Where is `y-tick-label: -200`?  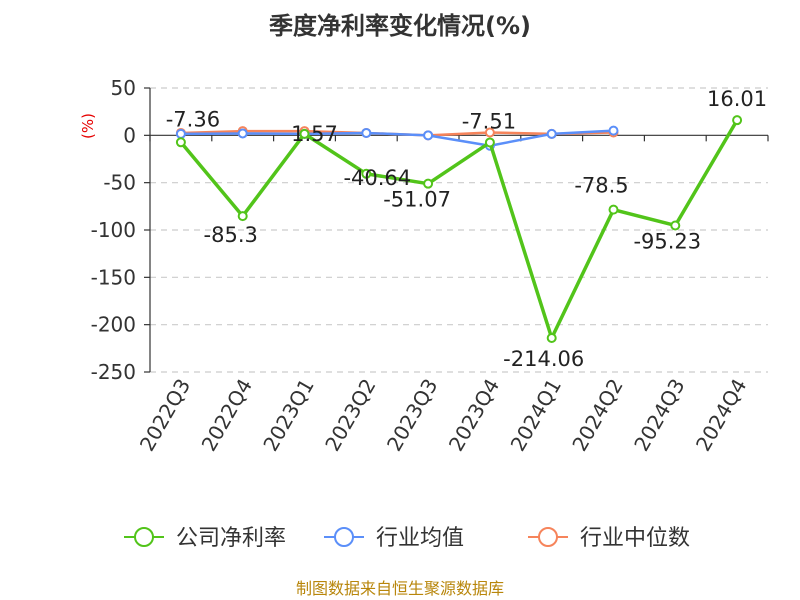 y-tick-label: -200 is located at coordinates (113, 325).